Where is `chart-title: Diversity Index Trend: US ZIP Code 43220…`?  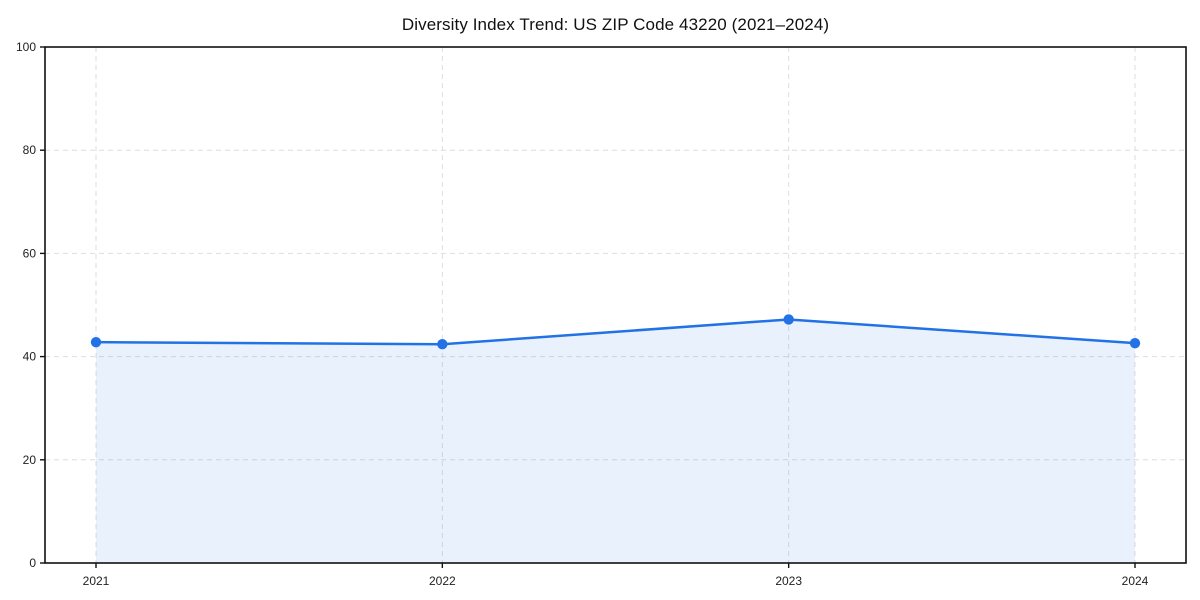 chart-title: Diversity Index Trend: US ZIP Code 43220… is located at coordinates (615, 24).